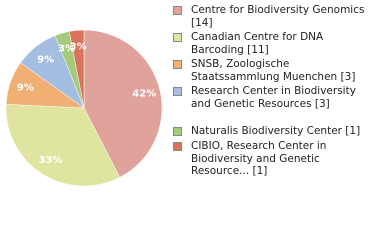 Image resolution: width=380 pixels, height=240 pixels. What do you see at coordinates (51, 160) in the screenshot?
I see `slice-label: 33%` at bounding box center [51, 160].